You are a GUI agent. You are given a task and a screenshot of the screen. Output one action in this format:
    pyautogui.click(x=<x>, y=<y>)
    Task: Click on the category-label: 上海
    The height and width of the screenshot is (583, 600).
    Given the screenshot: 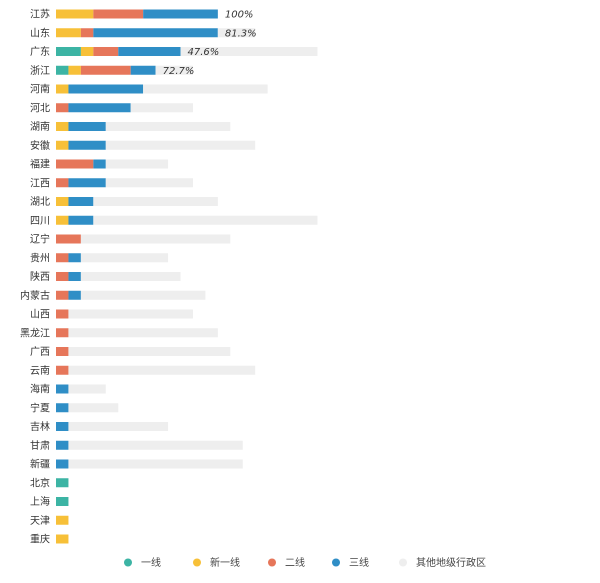 What is the action you would take?
    pyautogui.click(x=40, y=501)
    